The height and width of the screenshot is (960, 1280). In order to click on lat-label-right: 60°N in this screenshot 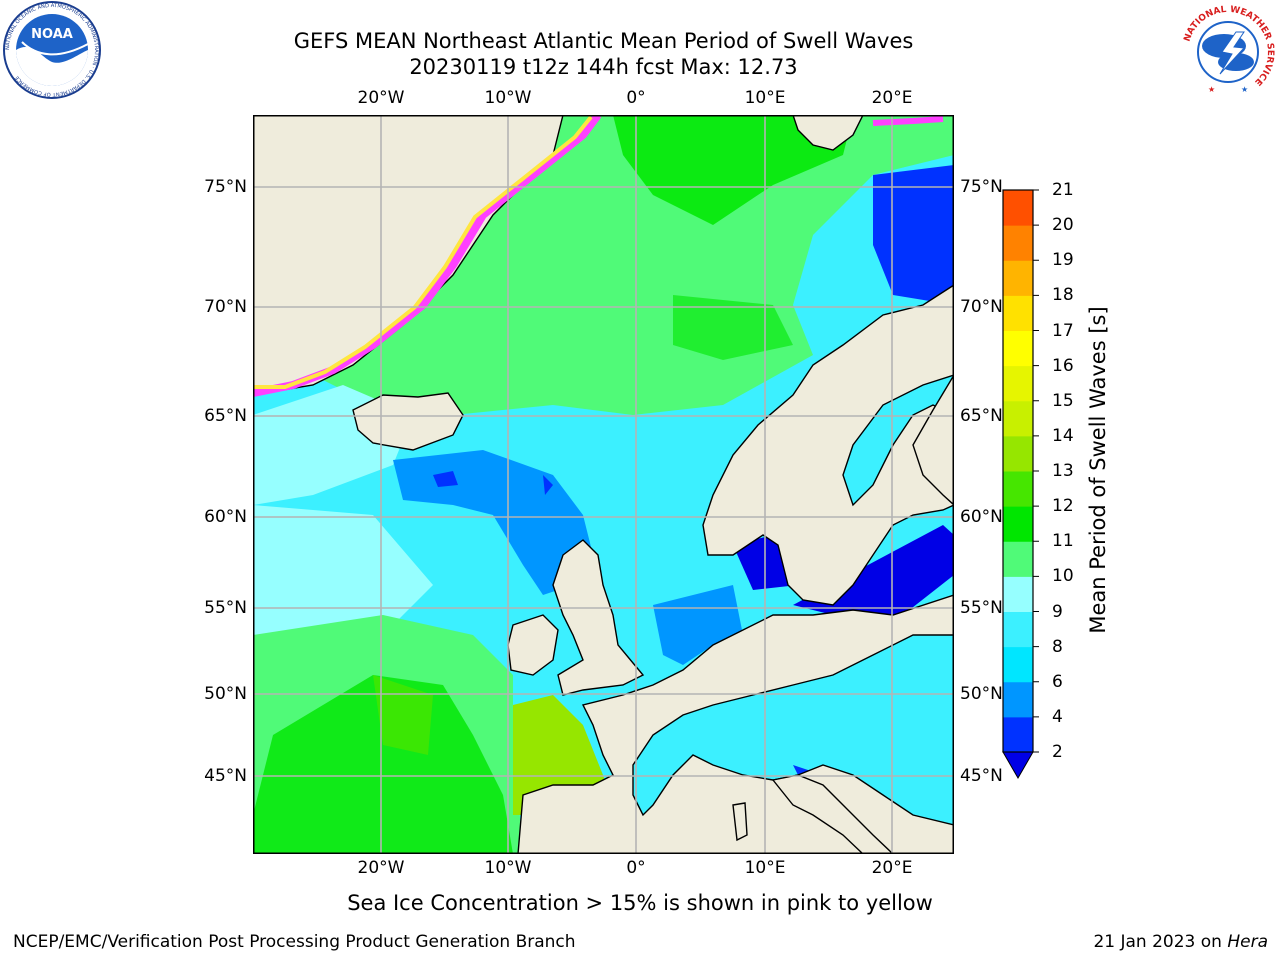, I will do `click(981, 517)`.